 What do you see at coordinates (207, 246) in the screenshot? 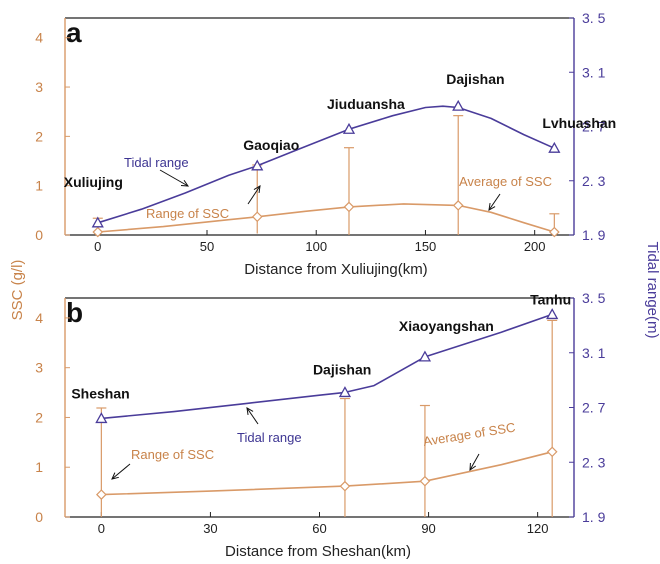
I see `panel-a-x-tick-label: 50` at bounding box center [207, 246].